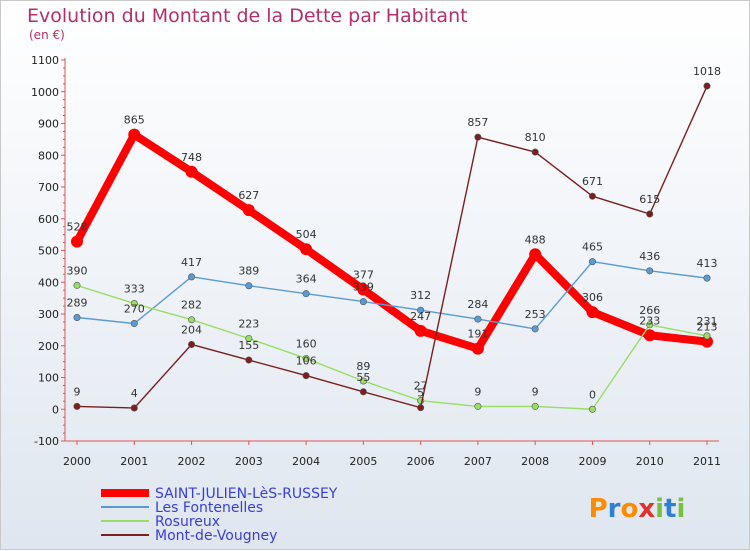 The width and height of the screenshot is (750, 551). I want to click on data-label: 160, so click(306, 343).